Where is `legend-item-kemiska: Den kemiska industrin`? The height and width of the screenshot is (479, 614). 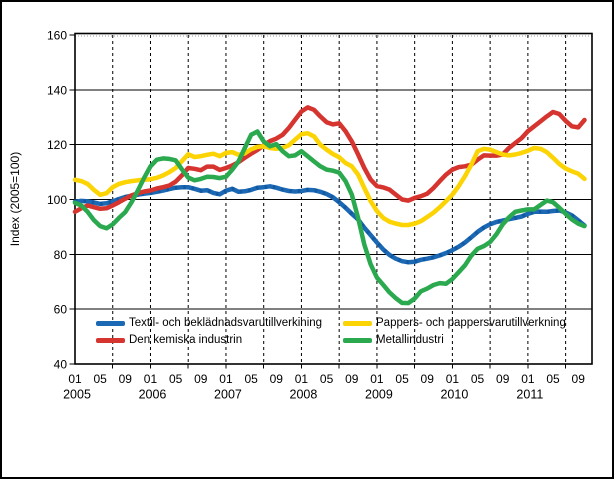 legend-item-kemiska: Den kemiska industrin is located at coordinates (169, 340).